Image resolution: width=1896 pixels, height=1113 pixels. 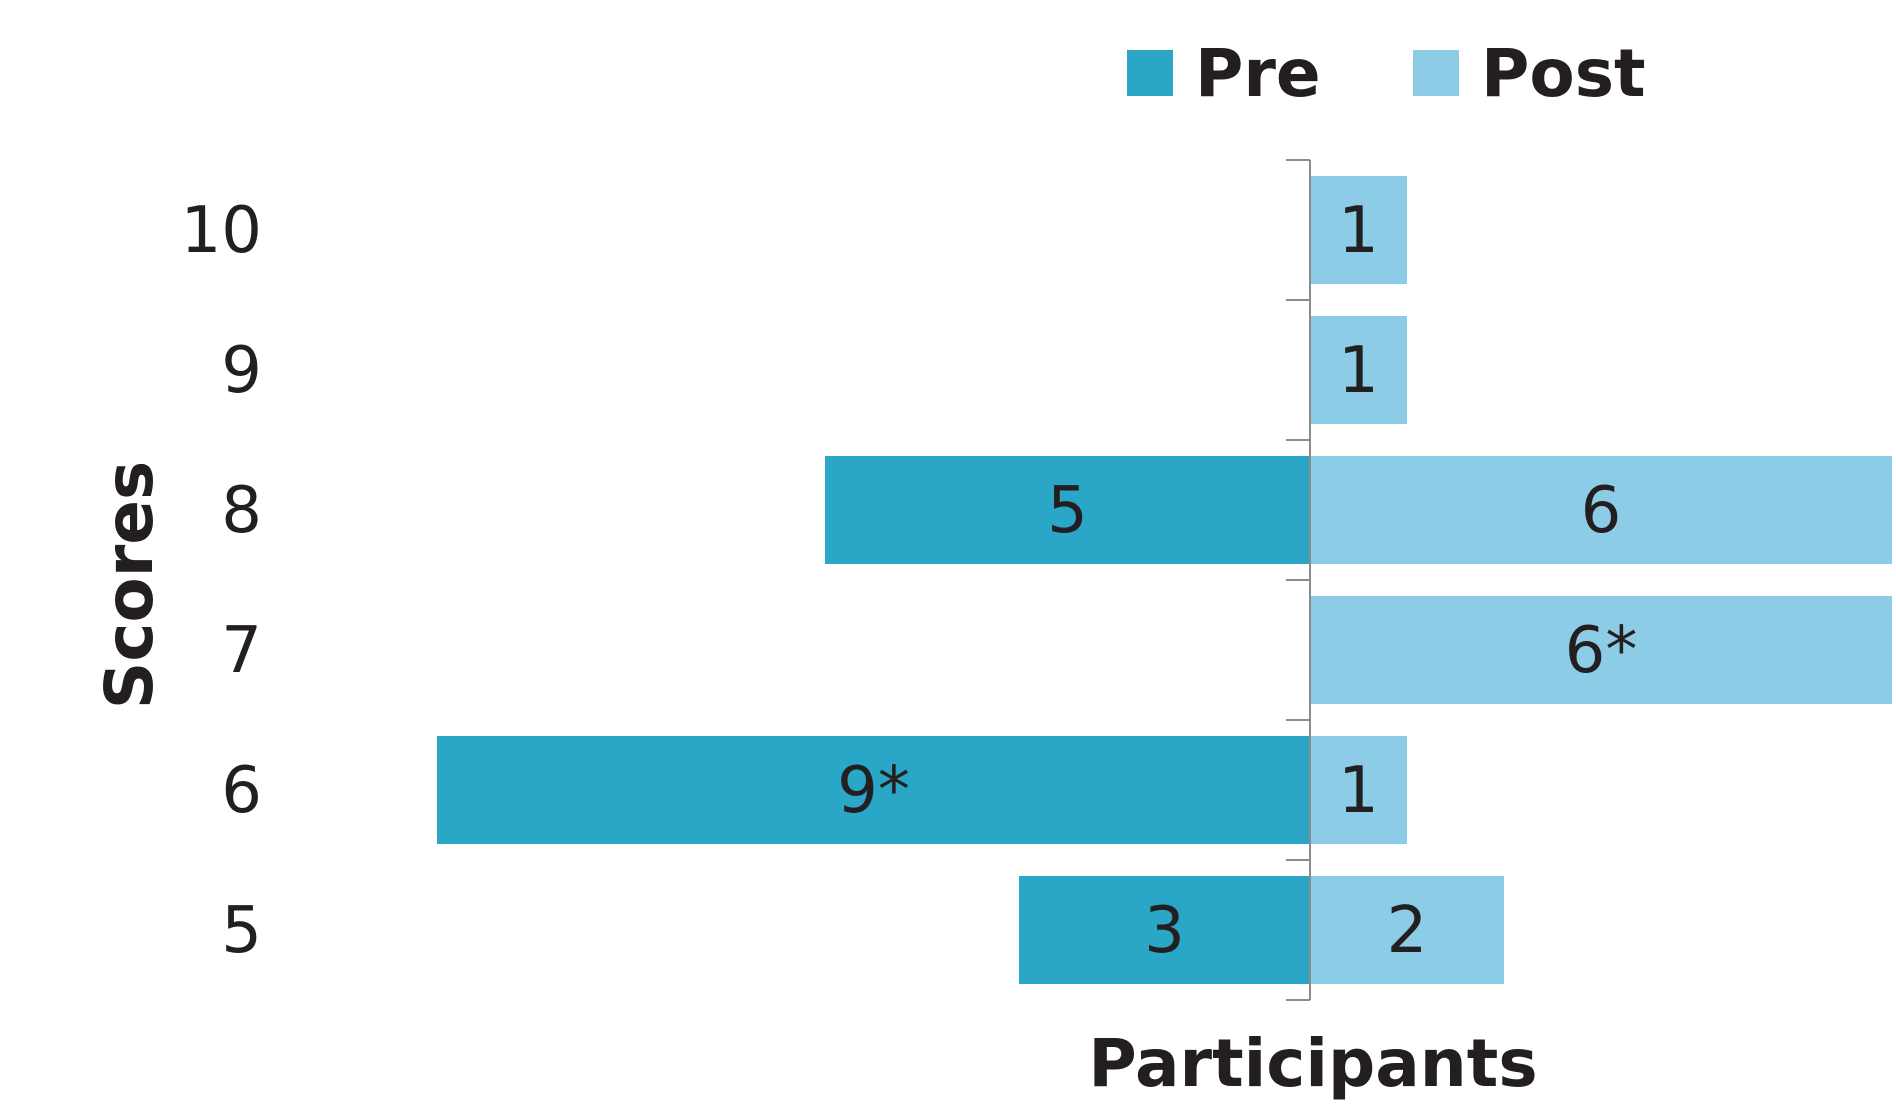 I want to click on bar-post-label: 6, so click(x=1601, y=511).